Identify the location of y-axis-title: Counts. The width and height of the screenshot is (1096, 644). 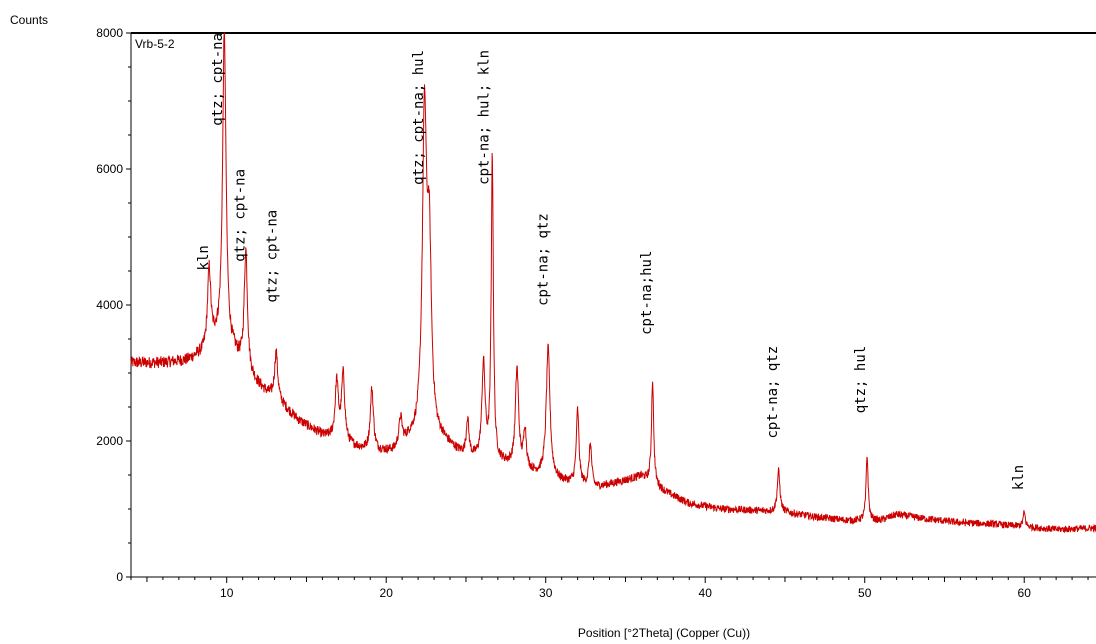
(29, 20).